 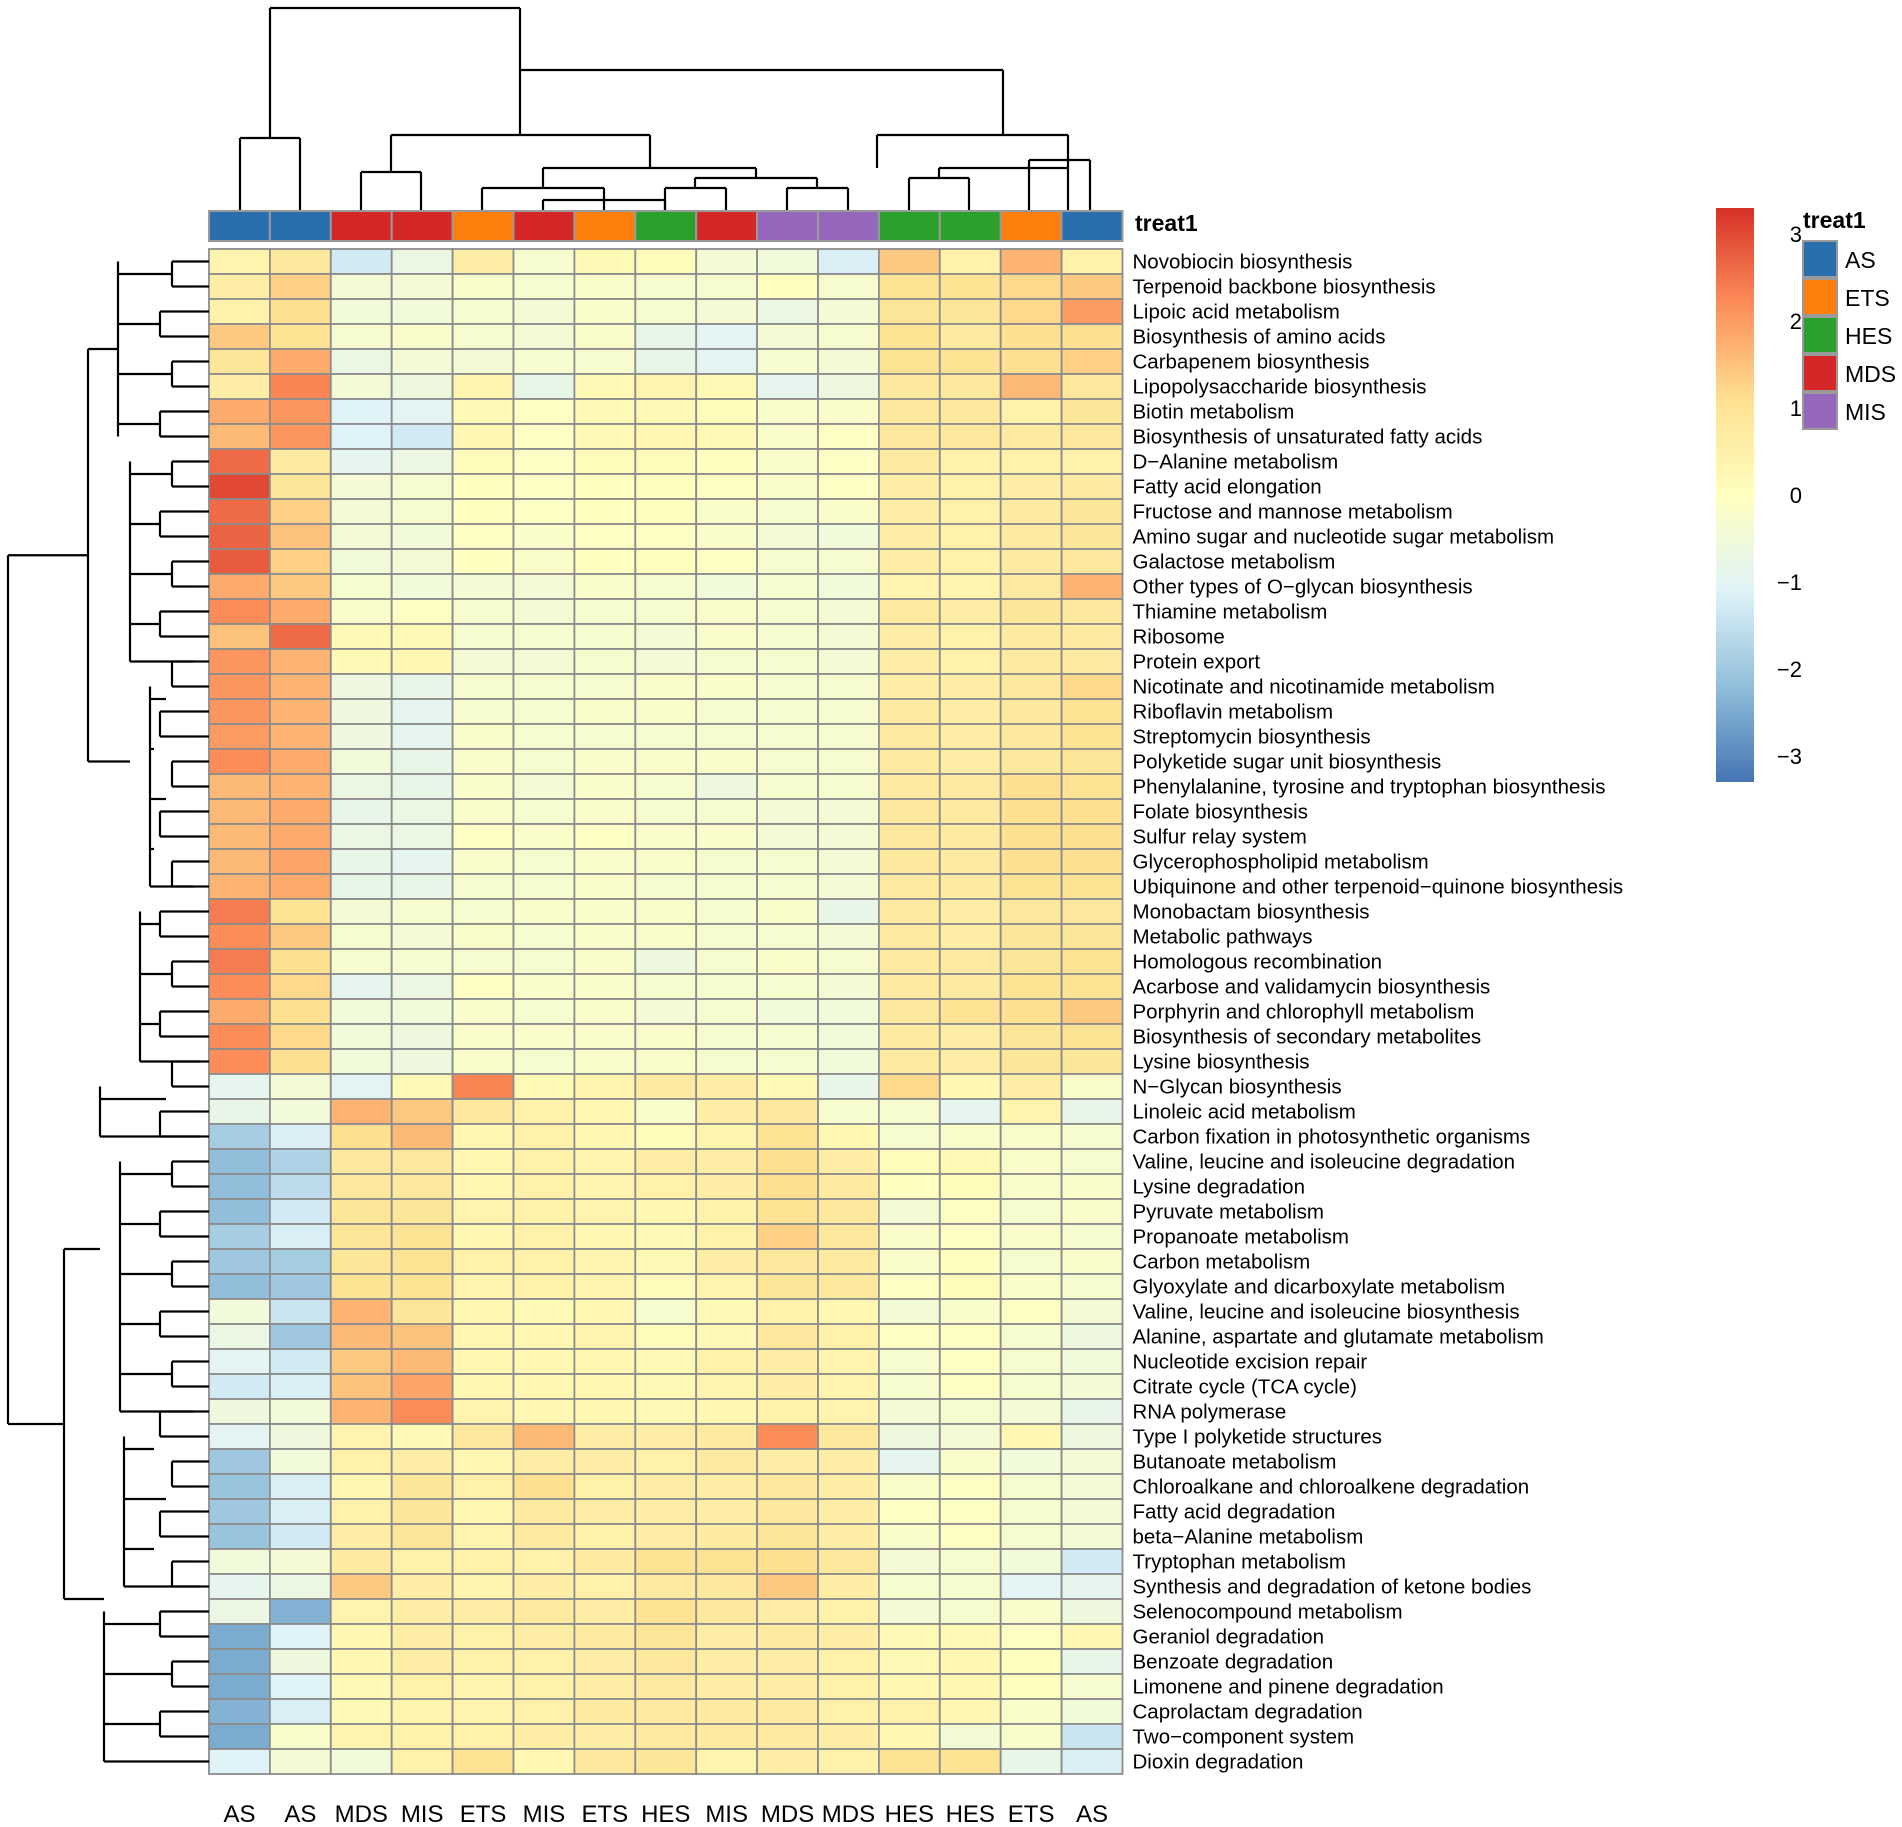 What do you see at coordinates (1223, 937) in the screenshot?
I see `row-label: Metabolic pathways` at bounding box center [1223, 937].